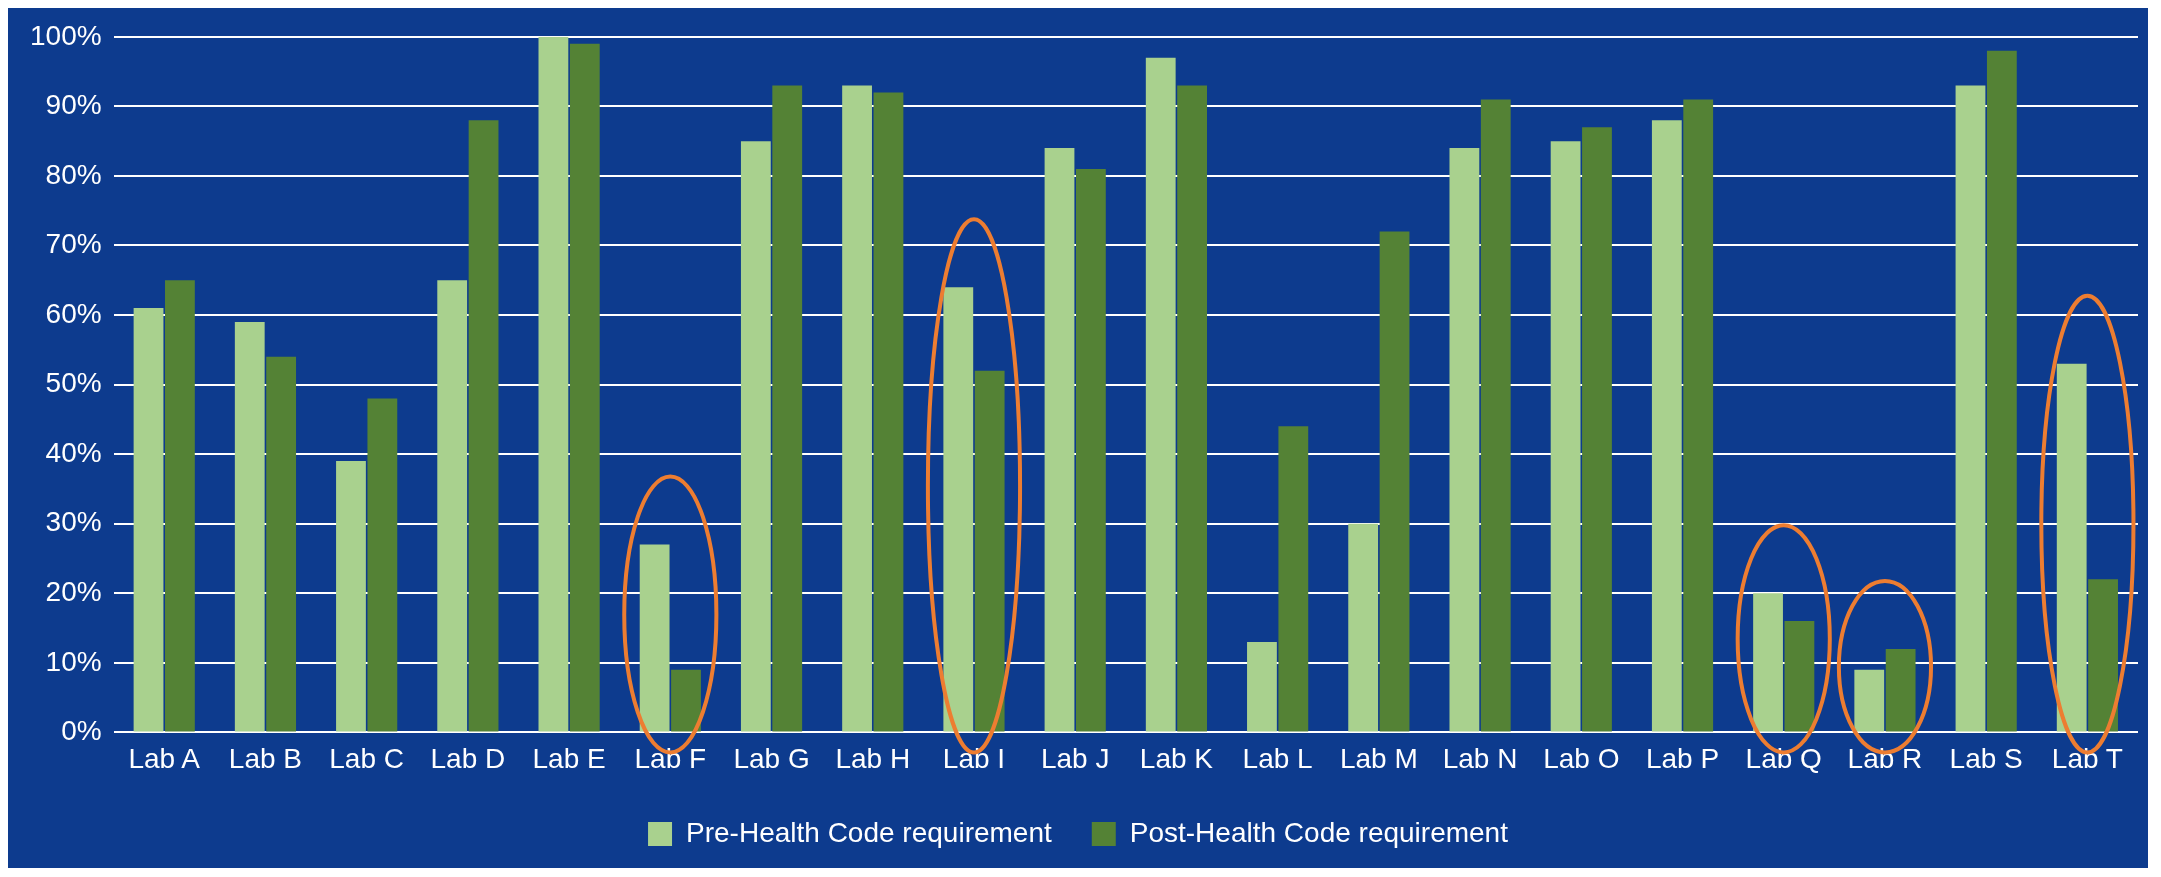 This screenshot has width=2161, height=877. I want to click on y-tick-label: 100%, so click(65, 35).